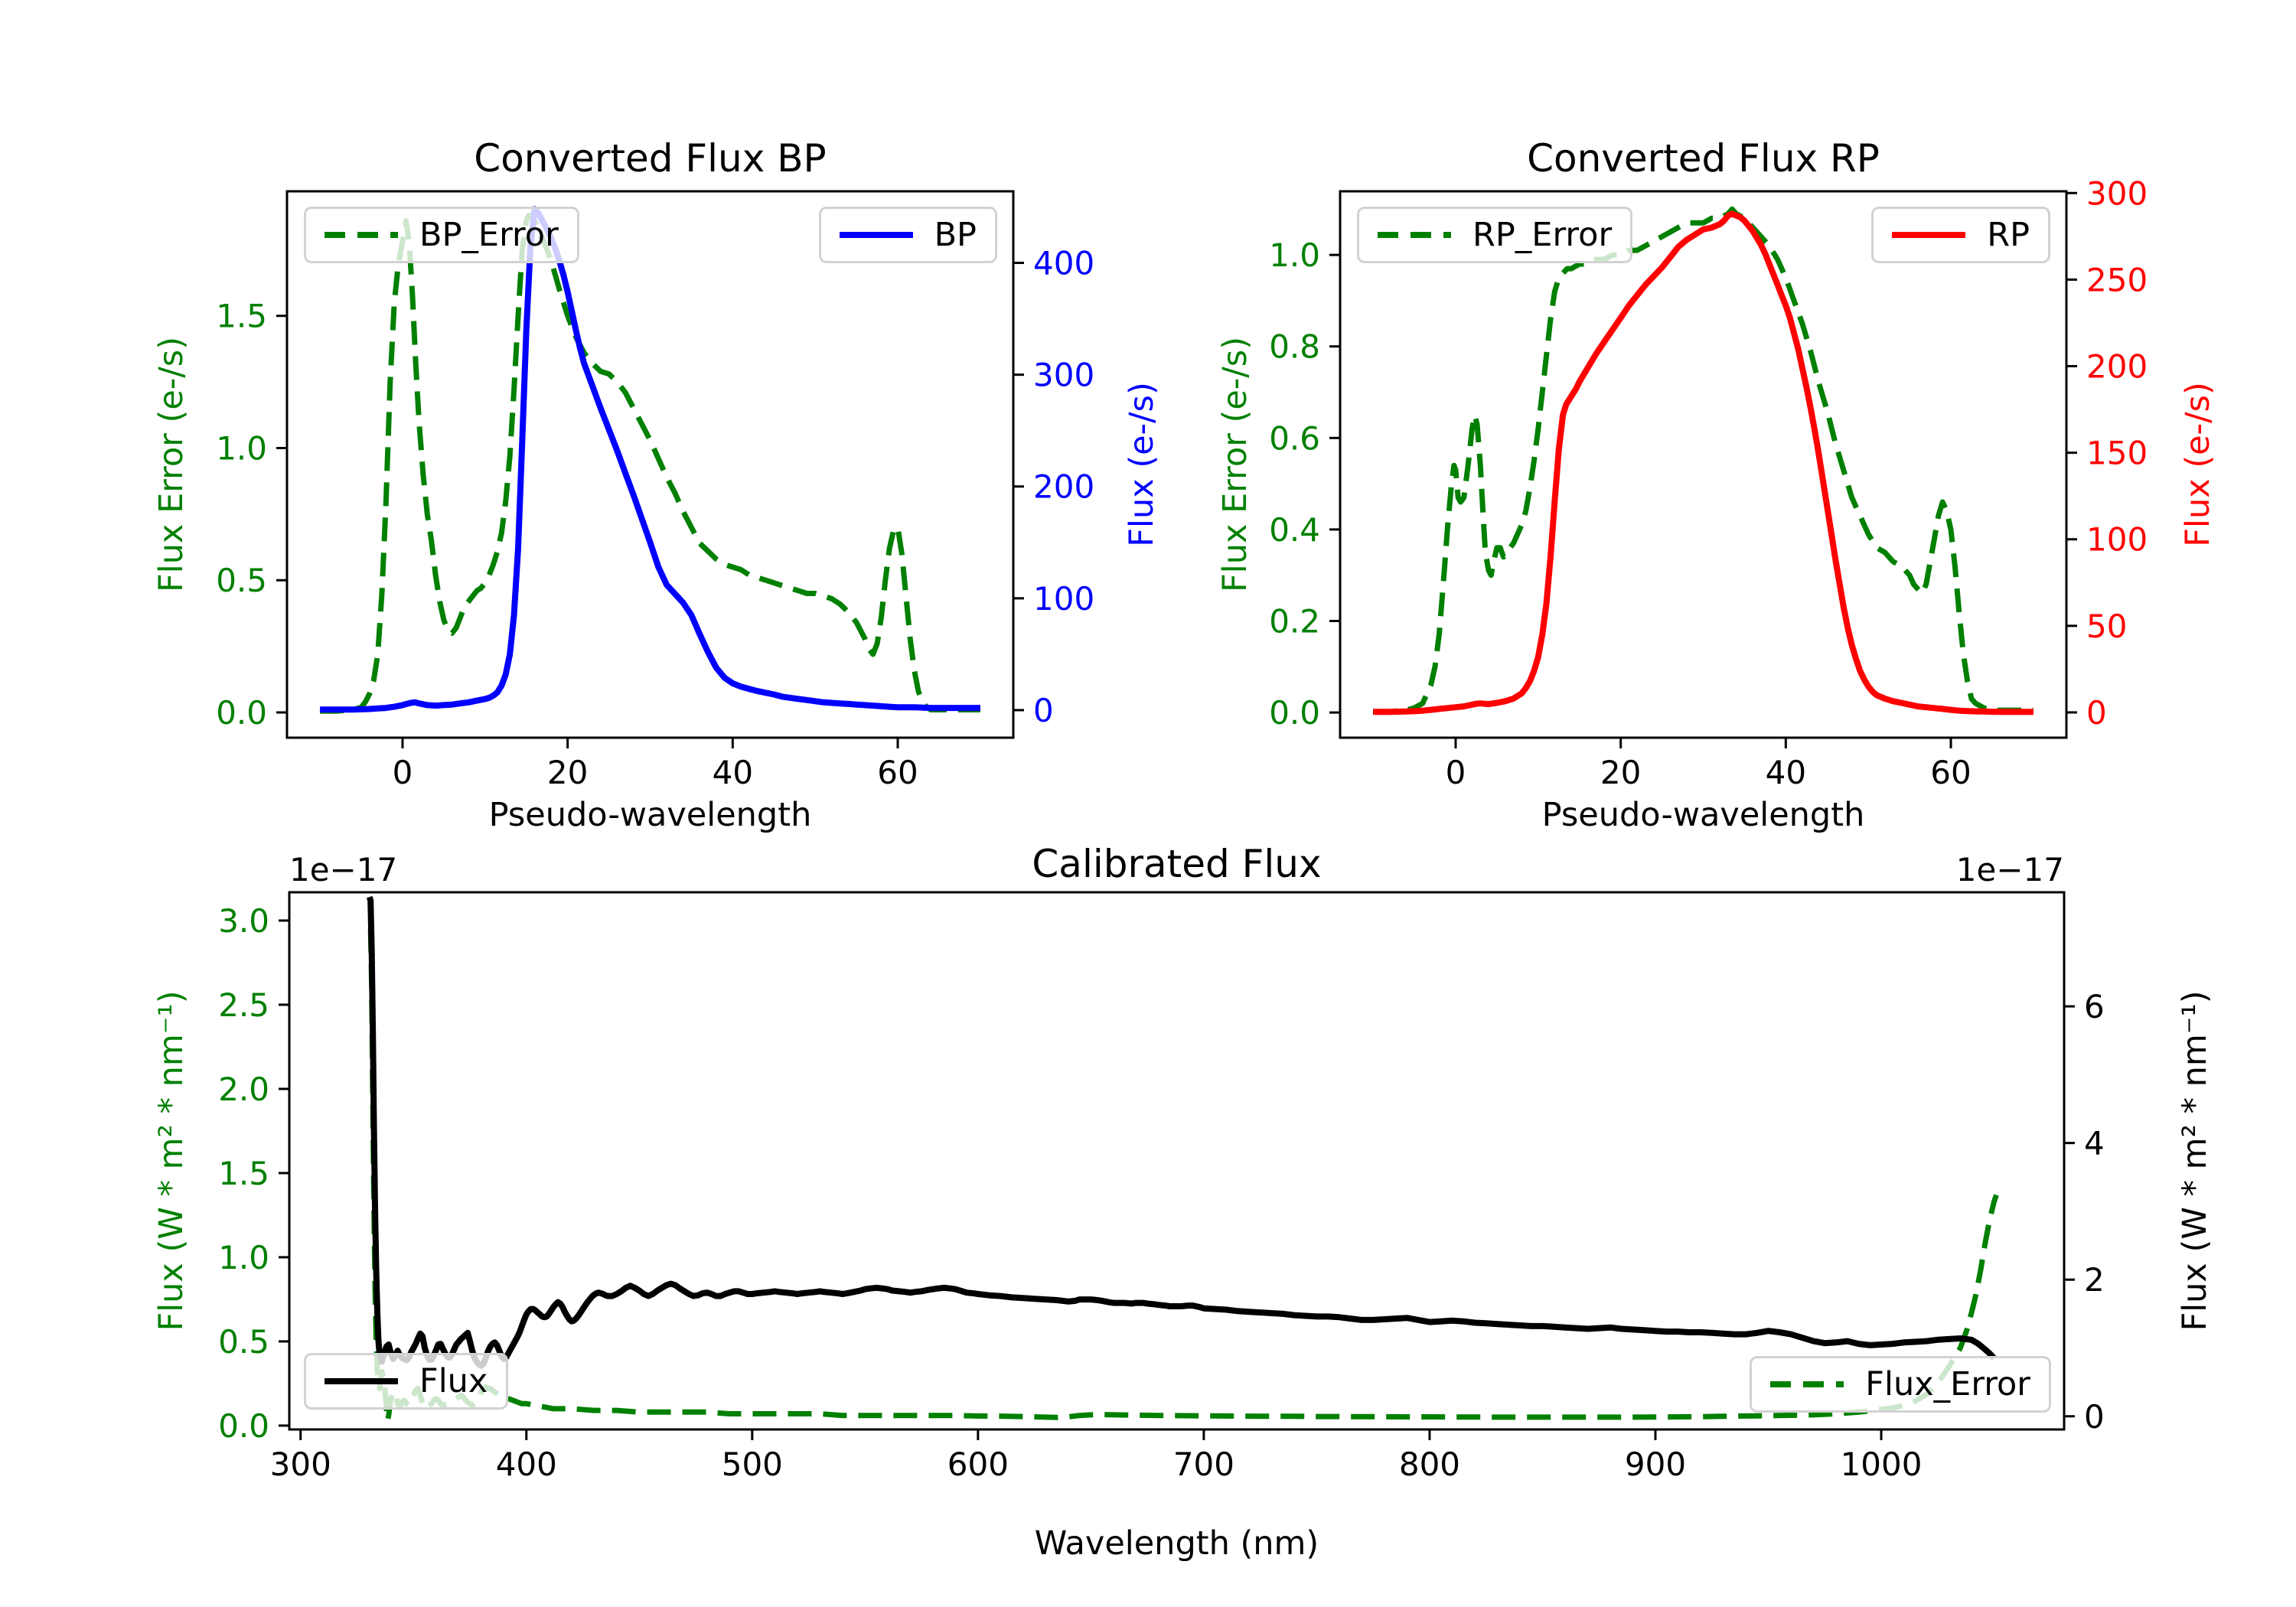  Describe the element at coordinates (1304, 484) in the screenshot. I see `rp-left_axis-ticks: 0.0 0.2 0.4 0.6 0.8 1.0` at that location.